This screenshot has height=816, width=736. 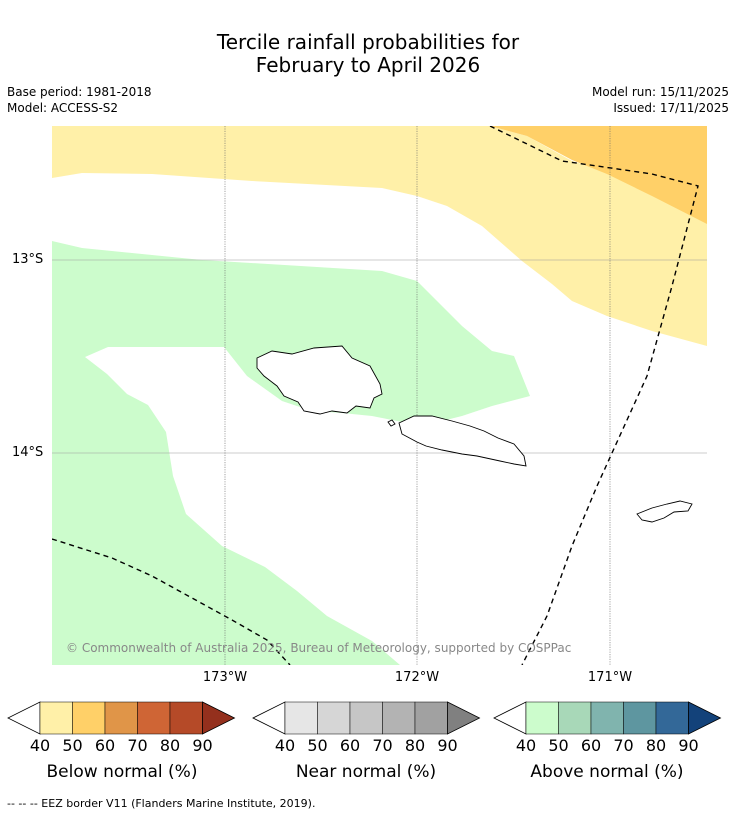 What do you see at coordinates (368, 42) in the screenshot?
I see `title-line-1: Tercile rainfall probabilities for` at bounding box center [368, 42].